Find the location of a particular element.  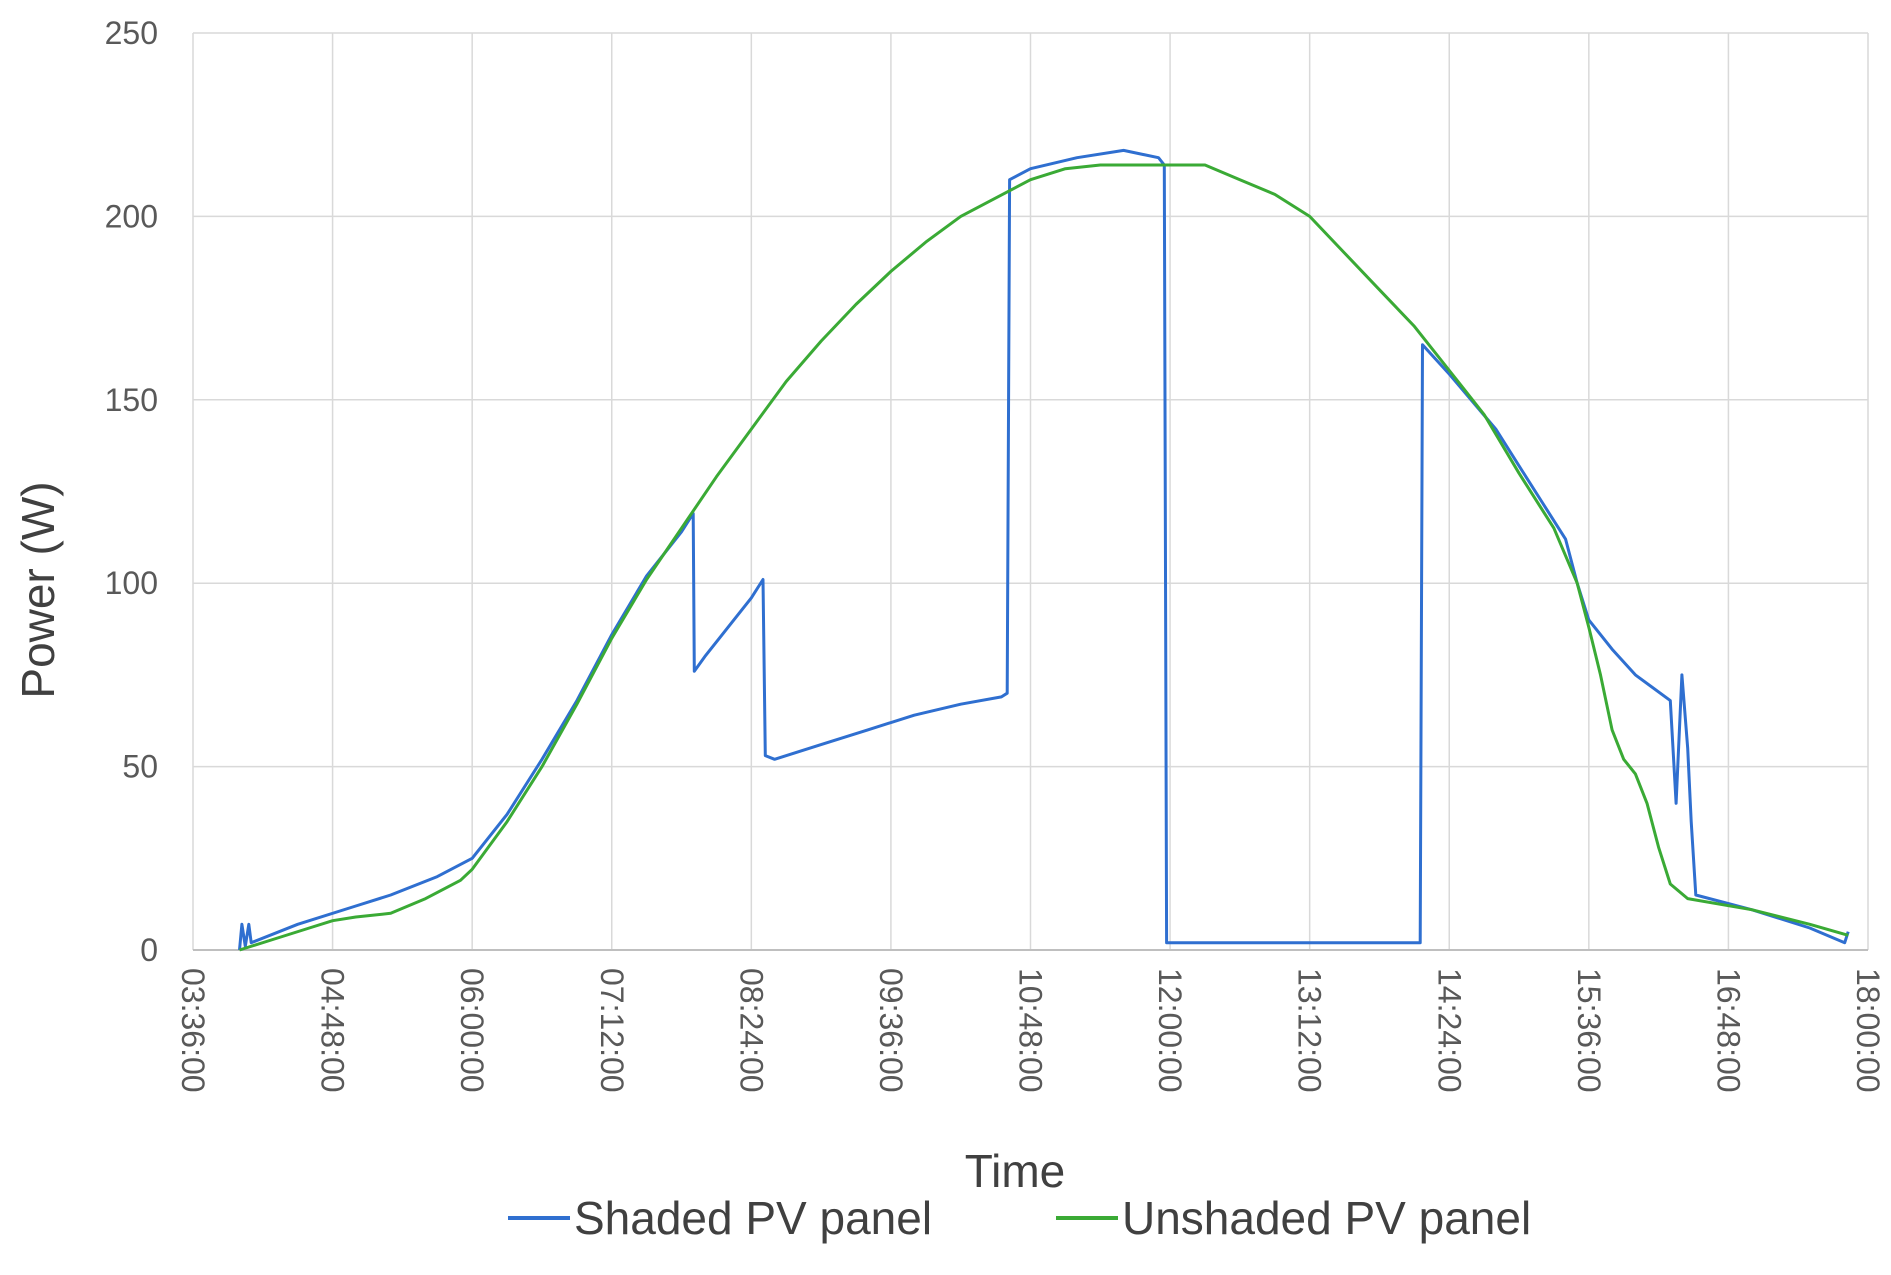

x-tick-label: 09:36:00 is located at coordinates (891, 1030).